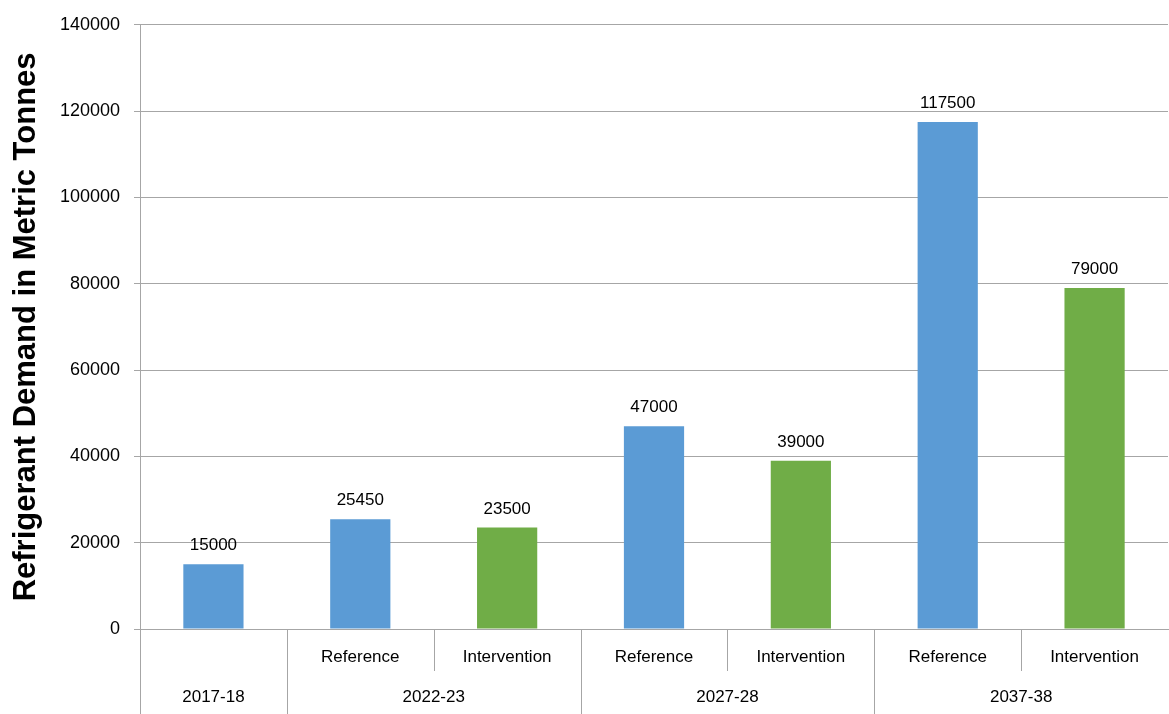  I want to click on y-tick-label: 40000, so click(94, 455).